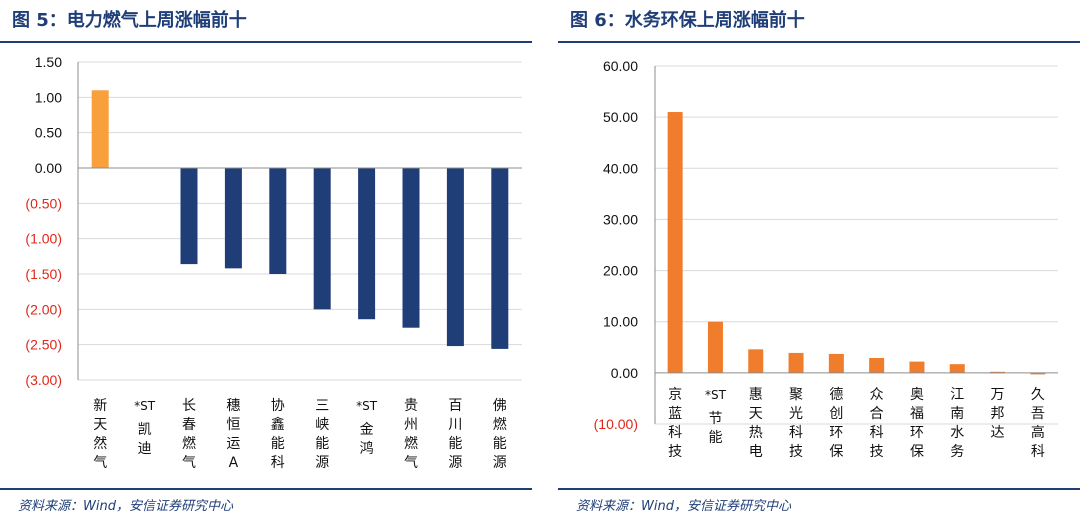 Image resolution: width=1080 pixels, height=523 pixels. What do you see at coordinates (917, 423) in the screenshot?
I see `category-label: 奥福环保` at bounding box center [917, 423].